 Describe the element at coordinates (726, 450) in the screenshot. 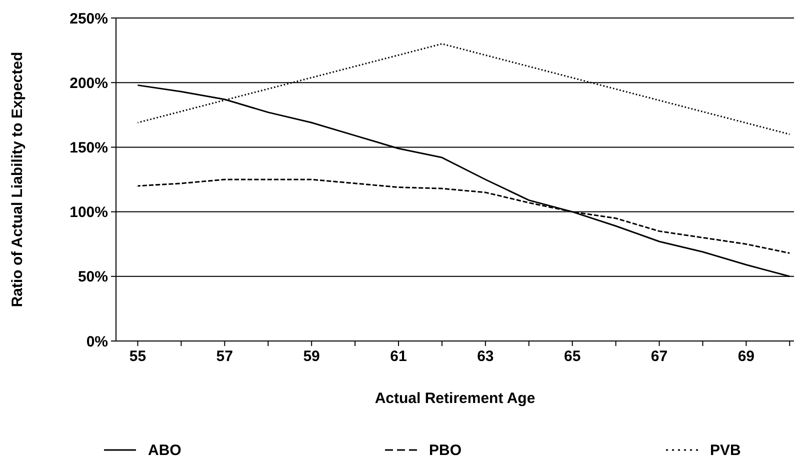

I see `legend-label: PVB` at that location.